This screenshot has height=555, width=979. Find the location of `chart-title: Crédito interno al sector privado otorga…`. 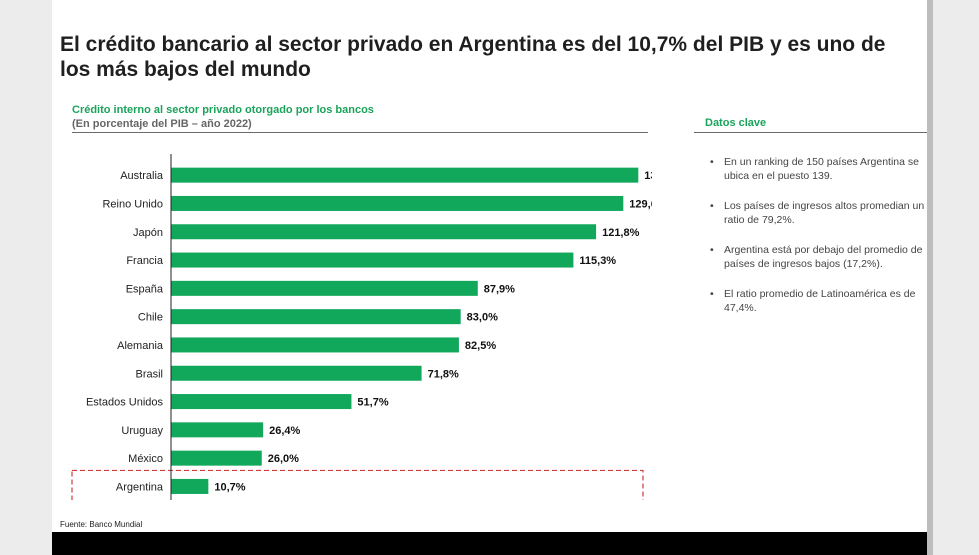

chart-title: Crédito interno al sector privado otorga… is located at coordinates (223, 110).